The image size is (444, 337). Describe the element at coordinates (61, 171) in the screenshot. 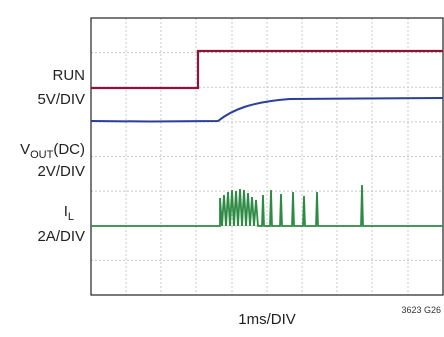

I see `vout-scale: 2V/DIV` at that location.